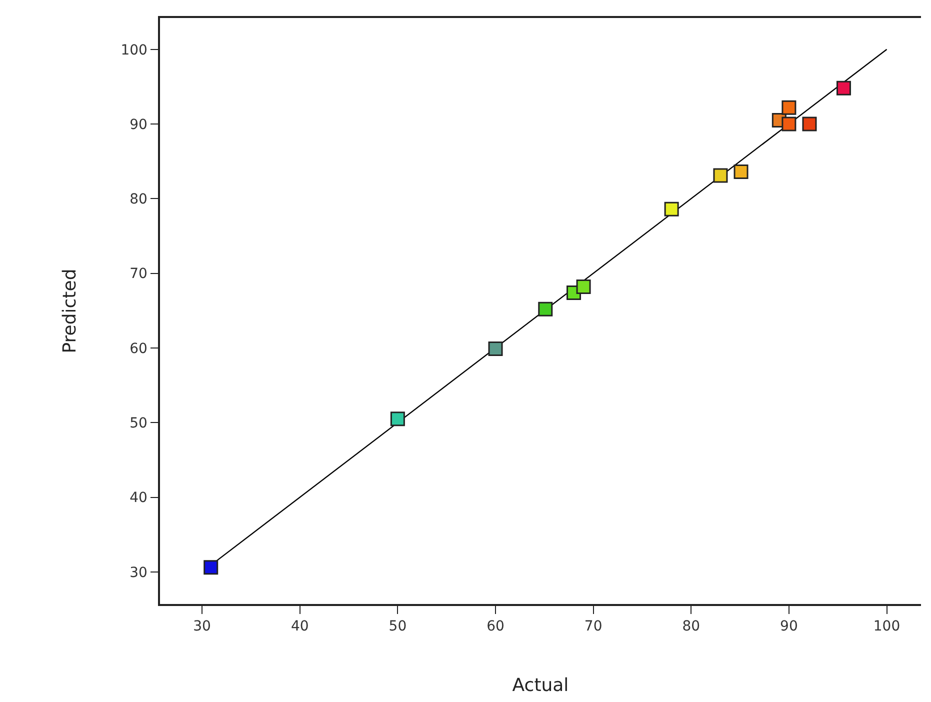  I want to click on y-tick-label: 50, so click(139, 424).